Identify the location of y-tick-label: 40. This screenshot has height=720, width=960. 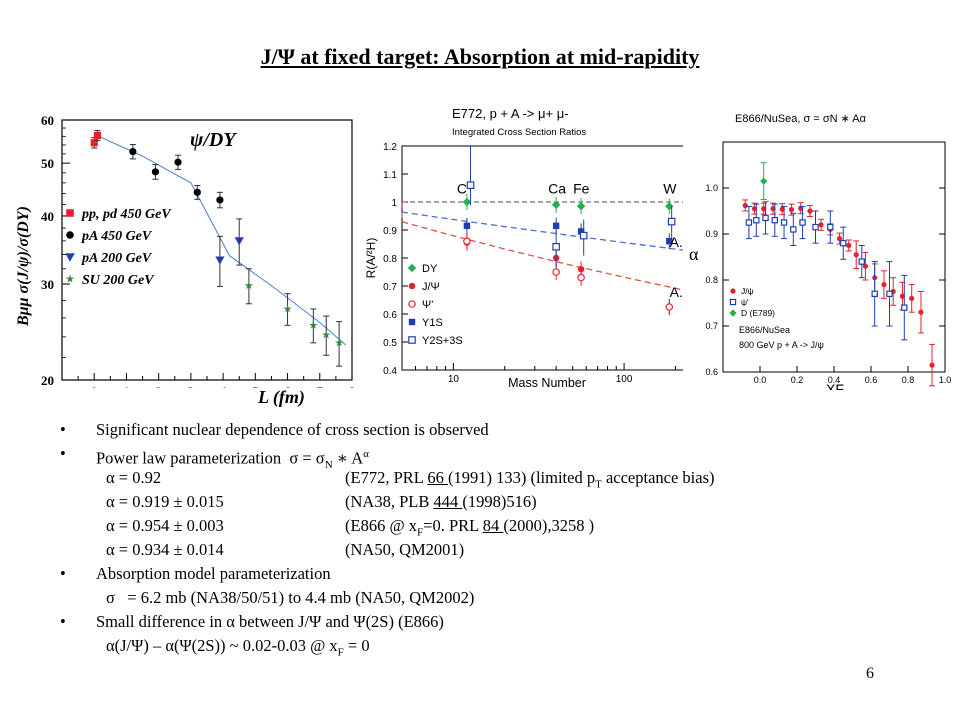
(47, 216).